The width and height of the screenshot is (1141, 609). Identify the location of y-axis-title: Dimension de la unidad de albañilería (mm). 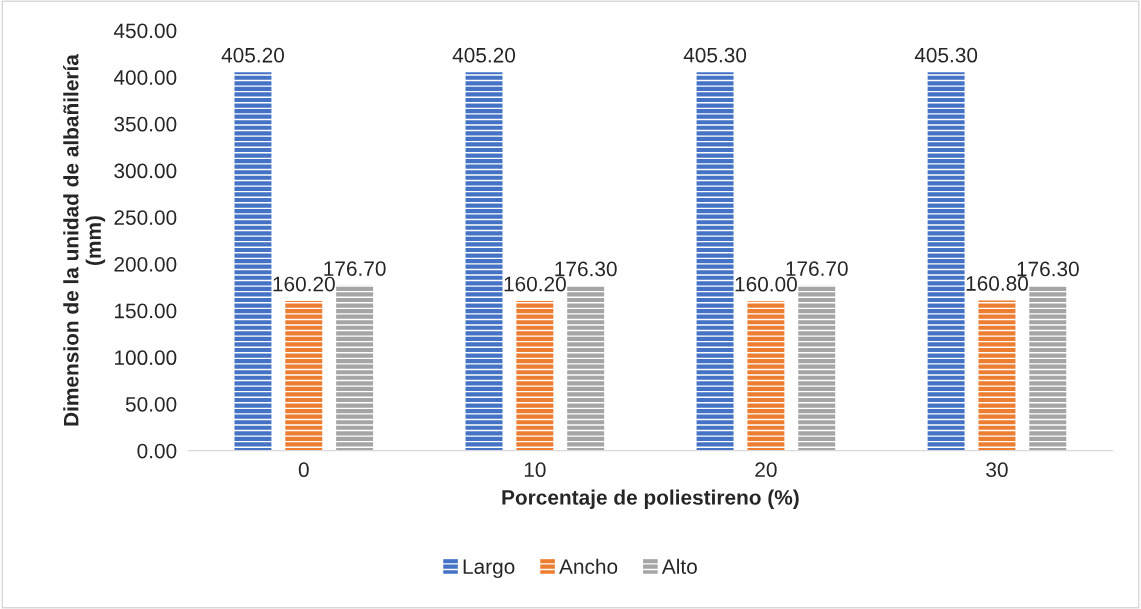
(84, 240).